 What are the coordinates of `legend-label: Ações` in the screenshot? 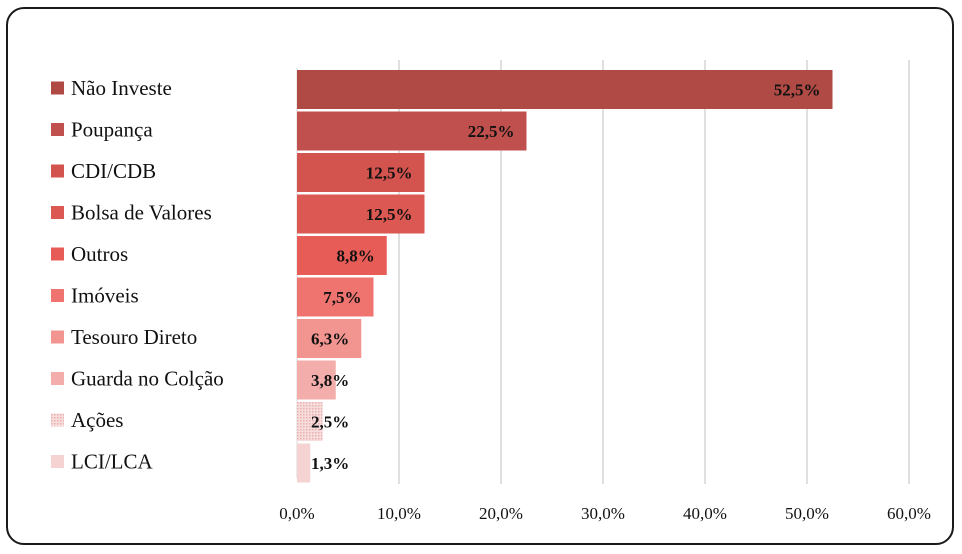 It's located at (97, 420).